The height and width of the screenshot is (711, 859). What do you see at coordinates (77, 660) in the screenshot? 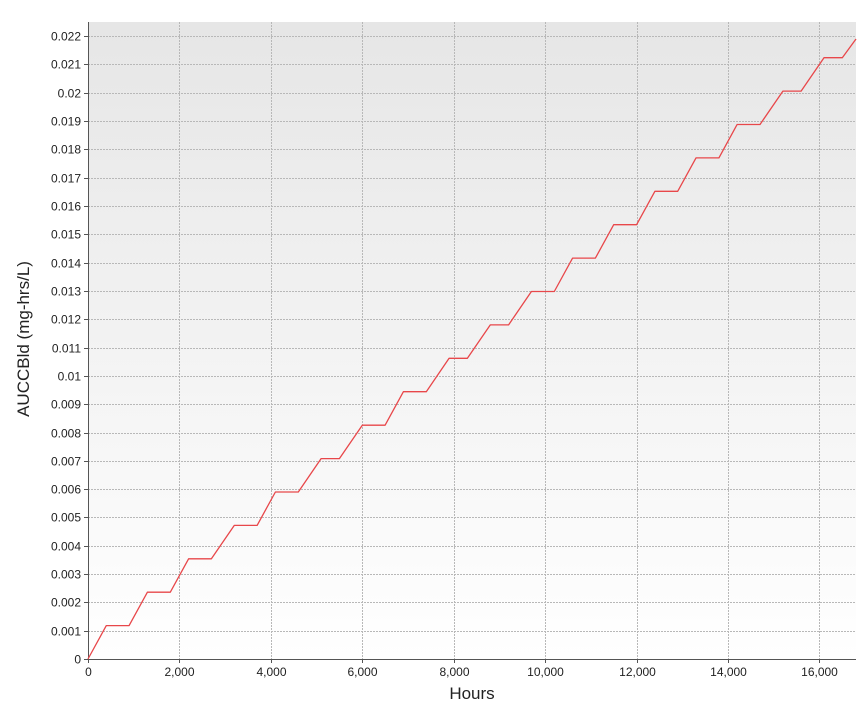
I see `y-tick-label: 0` at bounding box center [77, 660].